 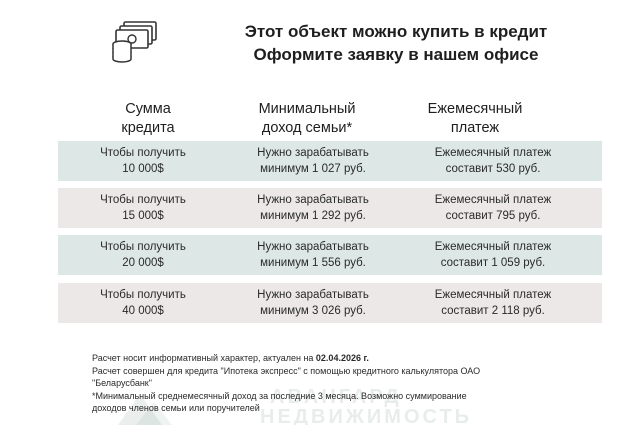 I want to click on amount-value: 15 000$, so click(x=143, y=216).